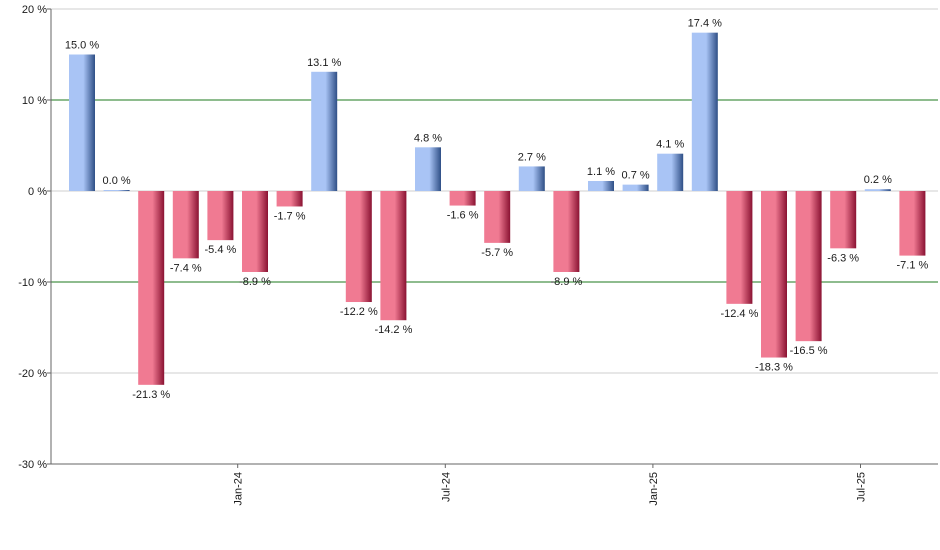 The width and height of the screenshot is (940, 550). What do you see at coordinates (913, 266) in the screenshot?
I see `data-label: -7.1 %` at bounding box center [913, 266].